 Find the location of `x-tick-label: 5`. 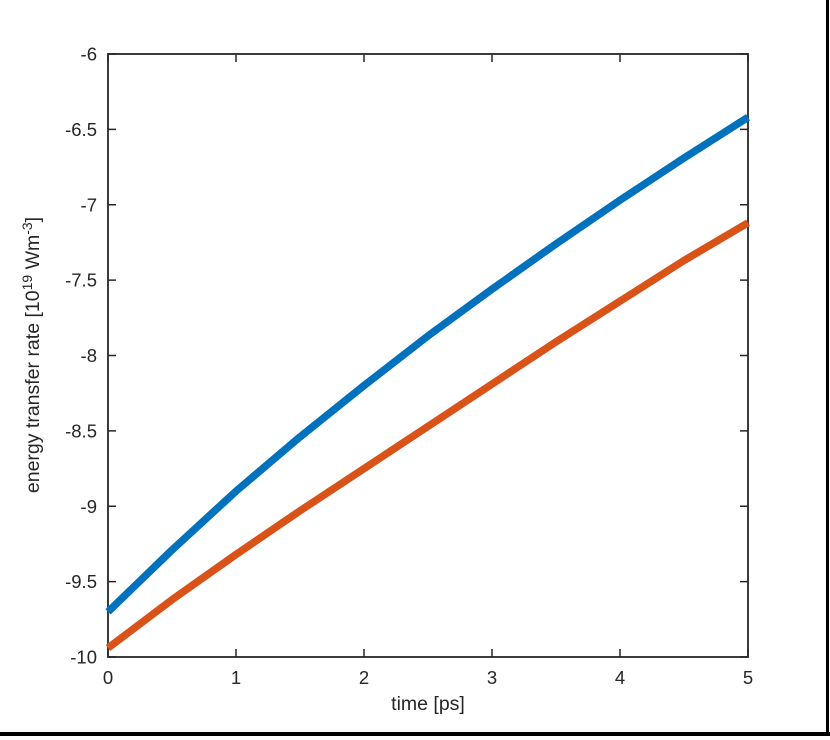

x-tick-label: 5 is located at coordinates (748, 677).